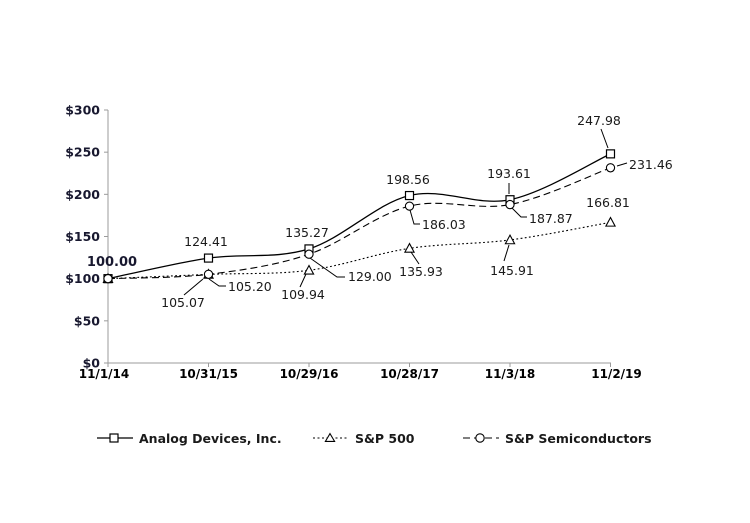  Describe the element at coordinates (331, 437) in the screenshot. I see `legend-dotted-line-triangle-marker-icon` at that location.